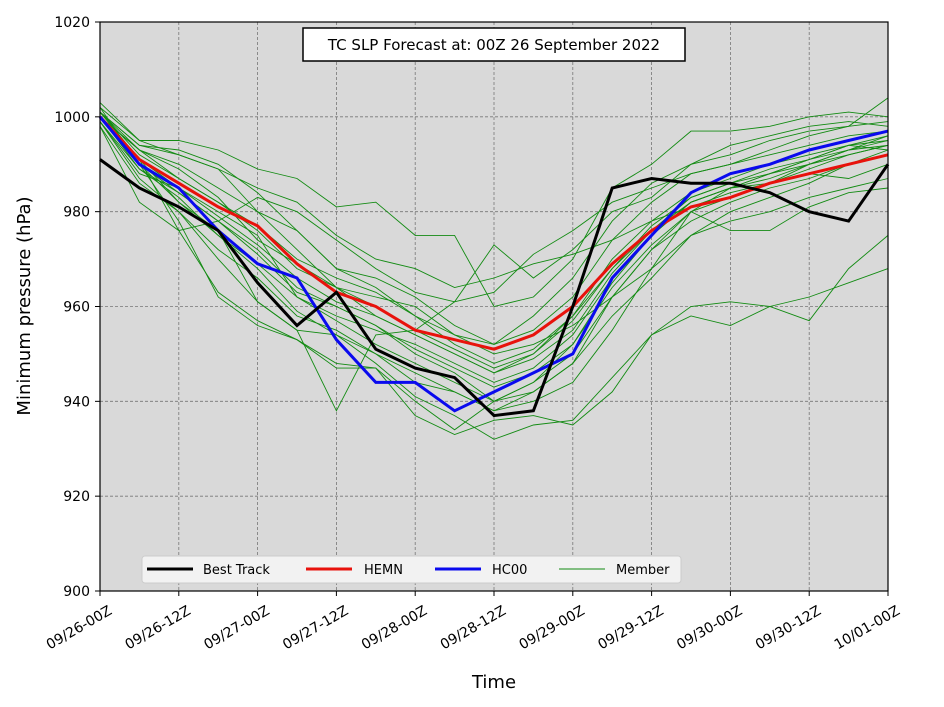  Describe the element at coordinates (643, 570) in the screenshot. I see `legend-label-member: Member` at that location.